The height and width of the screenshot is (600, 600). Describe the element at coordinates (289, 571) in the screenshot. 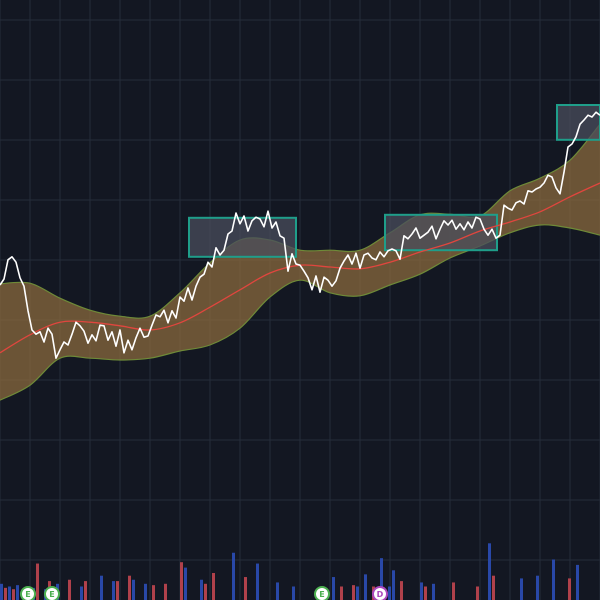

I see `volume-bars` at that location.